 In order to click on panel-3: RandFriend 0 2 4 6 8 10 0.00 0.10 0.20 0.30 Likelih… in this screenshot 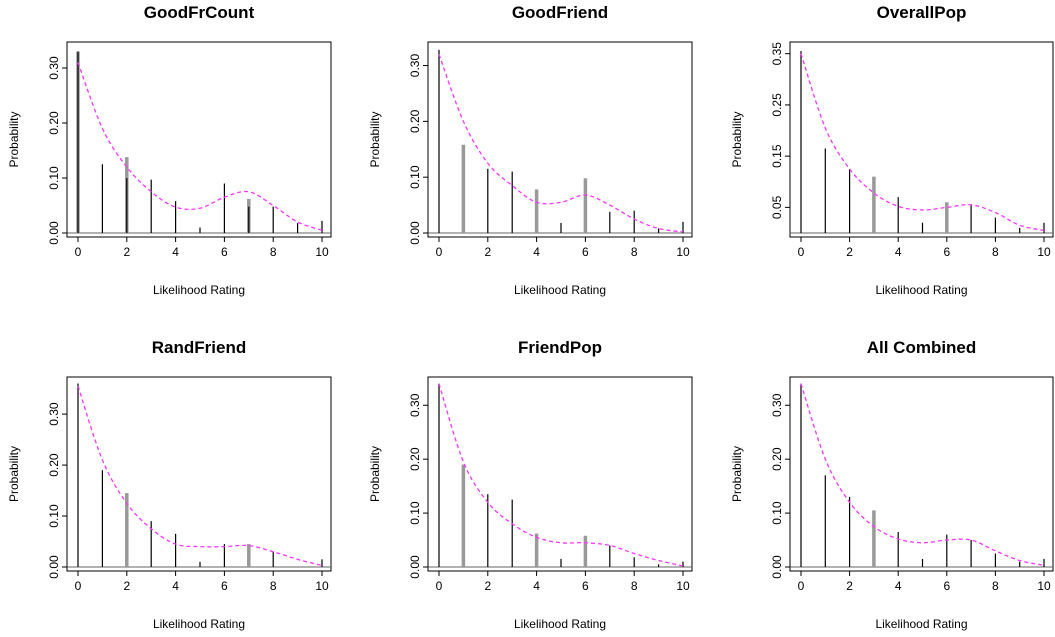, I will do `click(169, 484)`.